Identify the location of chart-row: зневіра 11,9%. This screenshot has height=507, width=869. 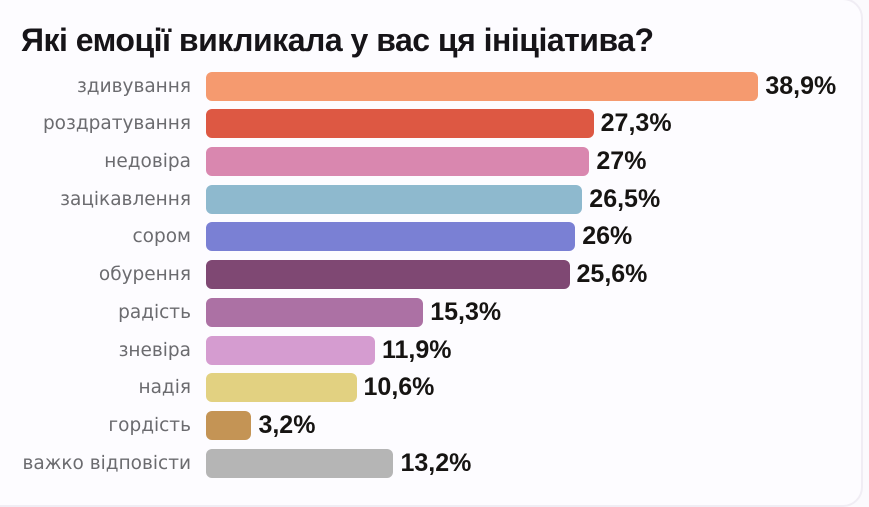
(434, 350).